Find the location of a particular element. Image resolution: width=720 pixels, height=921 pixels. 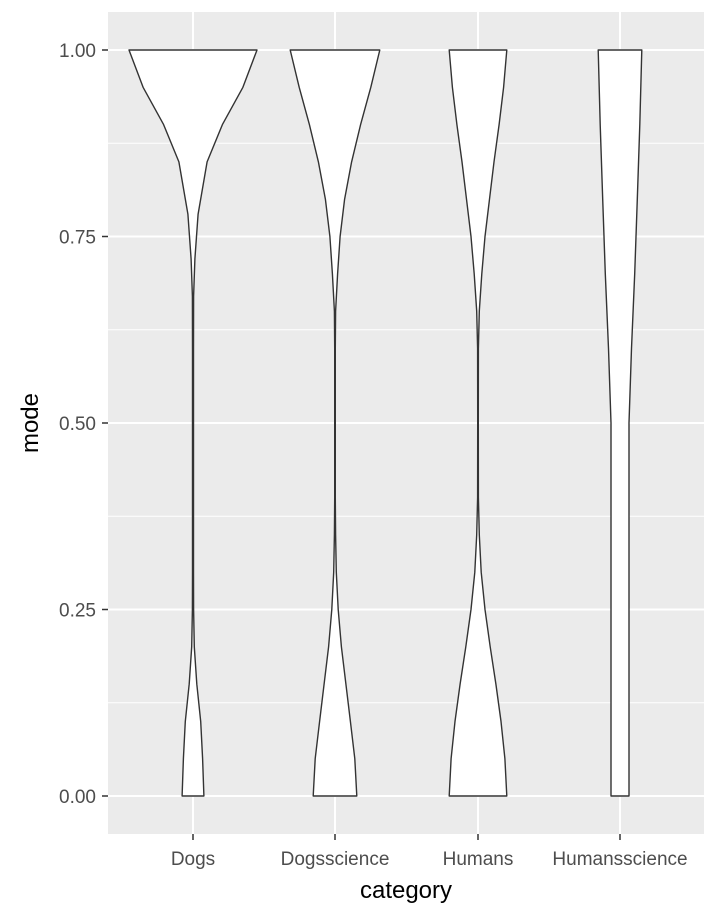

y-tick-label: 0.75 is located at coordinates (77, 238).